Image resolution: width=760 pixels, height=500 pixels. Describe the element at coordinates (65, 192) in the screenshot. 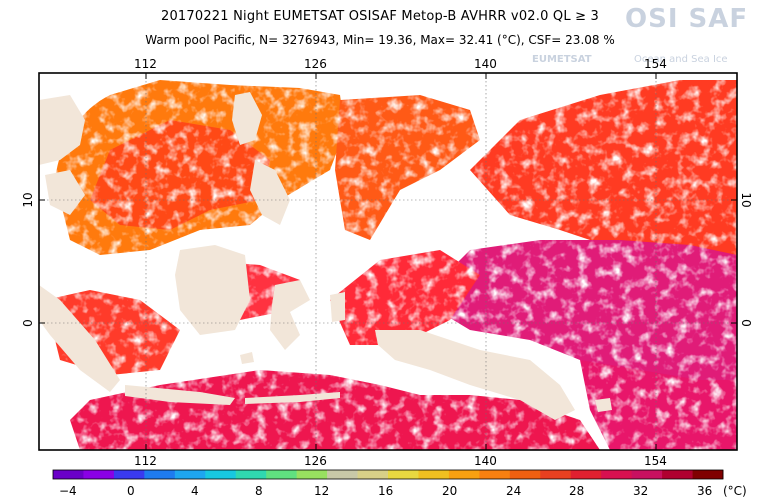

I see `land-indochina-south` at that location.